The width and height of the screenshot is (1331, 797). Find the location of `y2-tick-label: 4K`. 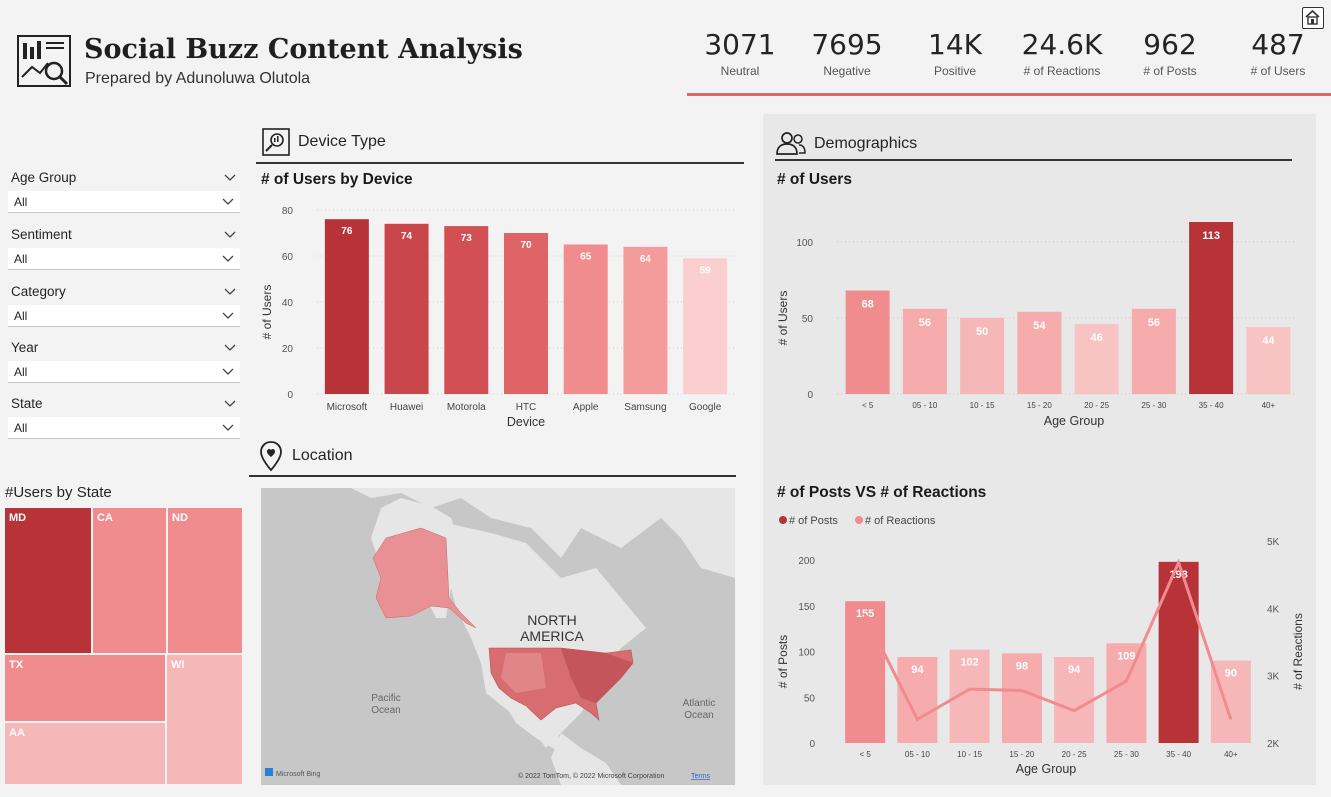

y2-tick-label: 4K is located at coordinates (1273, 609).